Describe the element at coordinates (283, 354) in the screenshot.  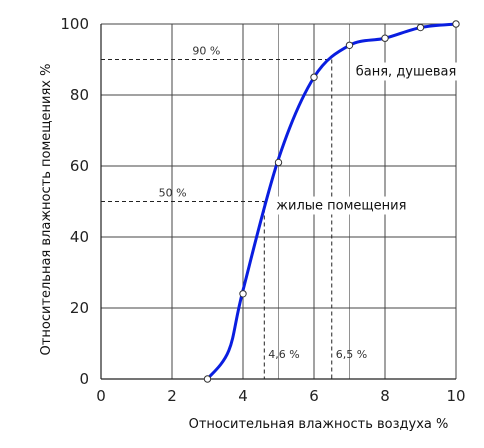
I see `level-50-x-label: 4,6 %` at that location.